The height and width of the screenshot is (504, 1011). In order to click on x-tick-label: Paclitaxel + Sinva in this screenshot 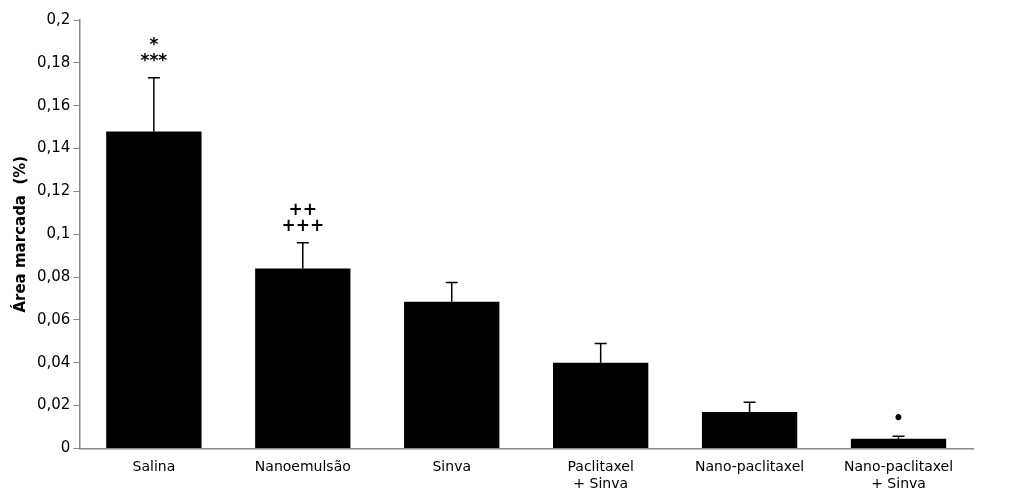, I will do `click(600, 475)`.